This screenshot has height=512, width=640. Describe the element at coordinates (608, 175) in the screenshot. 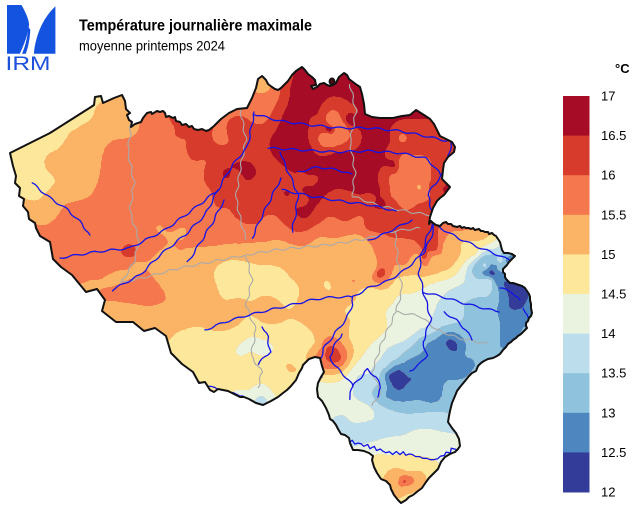

I see `svg-text: 16` at that location.